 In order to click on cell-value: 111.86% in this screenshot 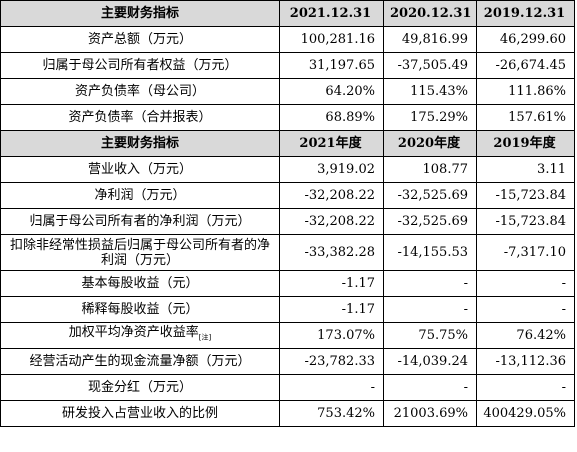, I will do `click(525, 91)`.